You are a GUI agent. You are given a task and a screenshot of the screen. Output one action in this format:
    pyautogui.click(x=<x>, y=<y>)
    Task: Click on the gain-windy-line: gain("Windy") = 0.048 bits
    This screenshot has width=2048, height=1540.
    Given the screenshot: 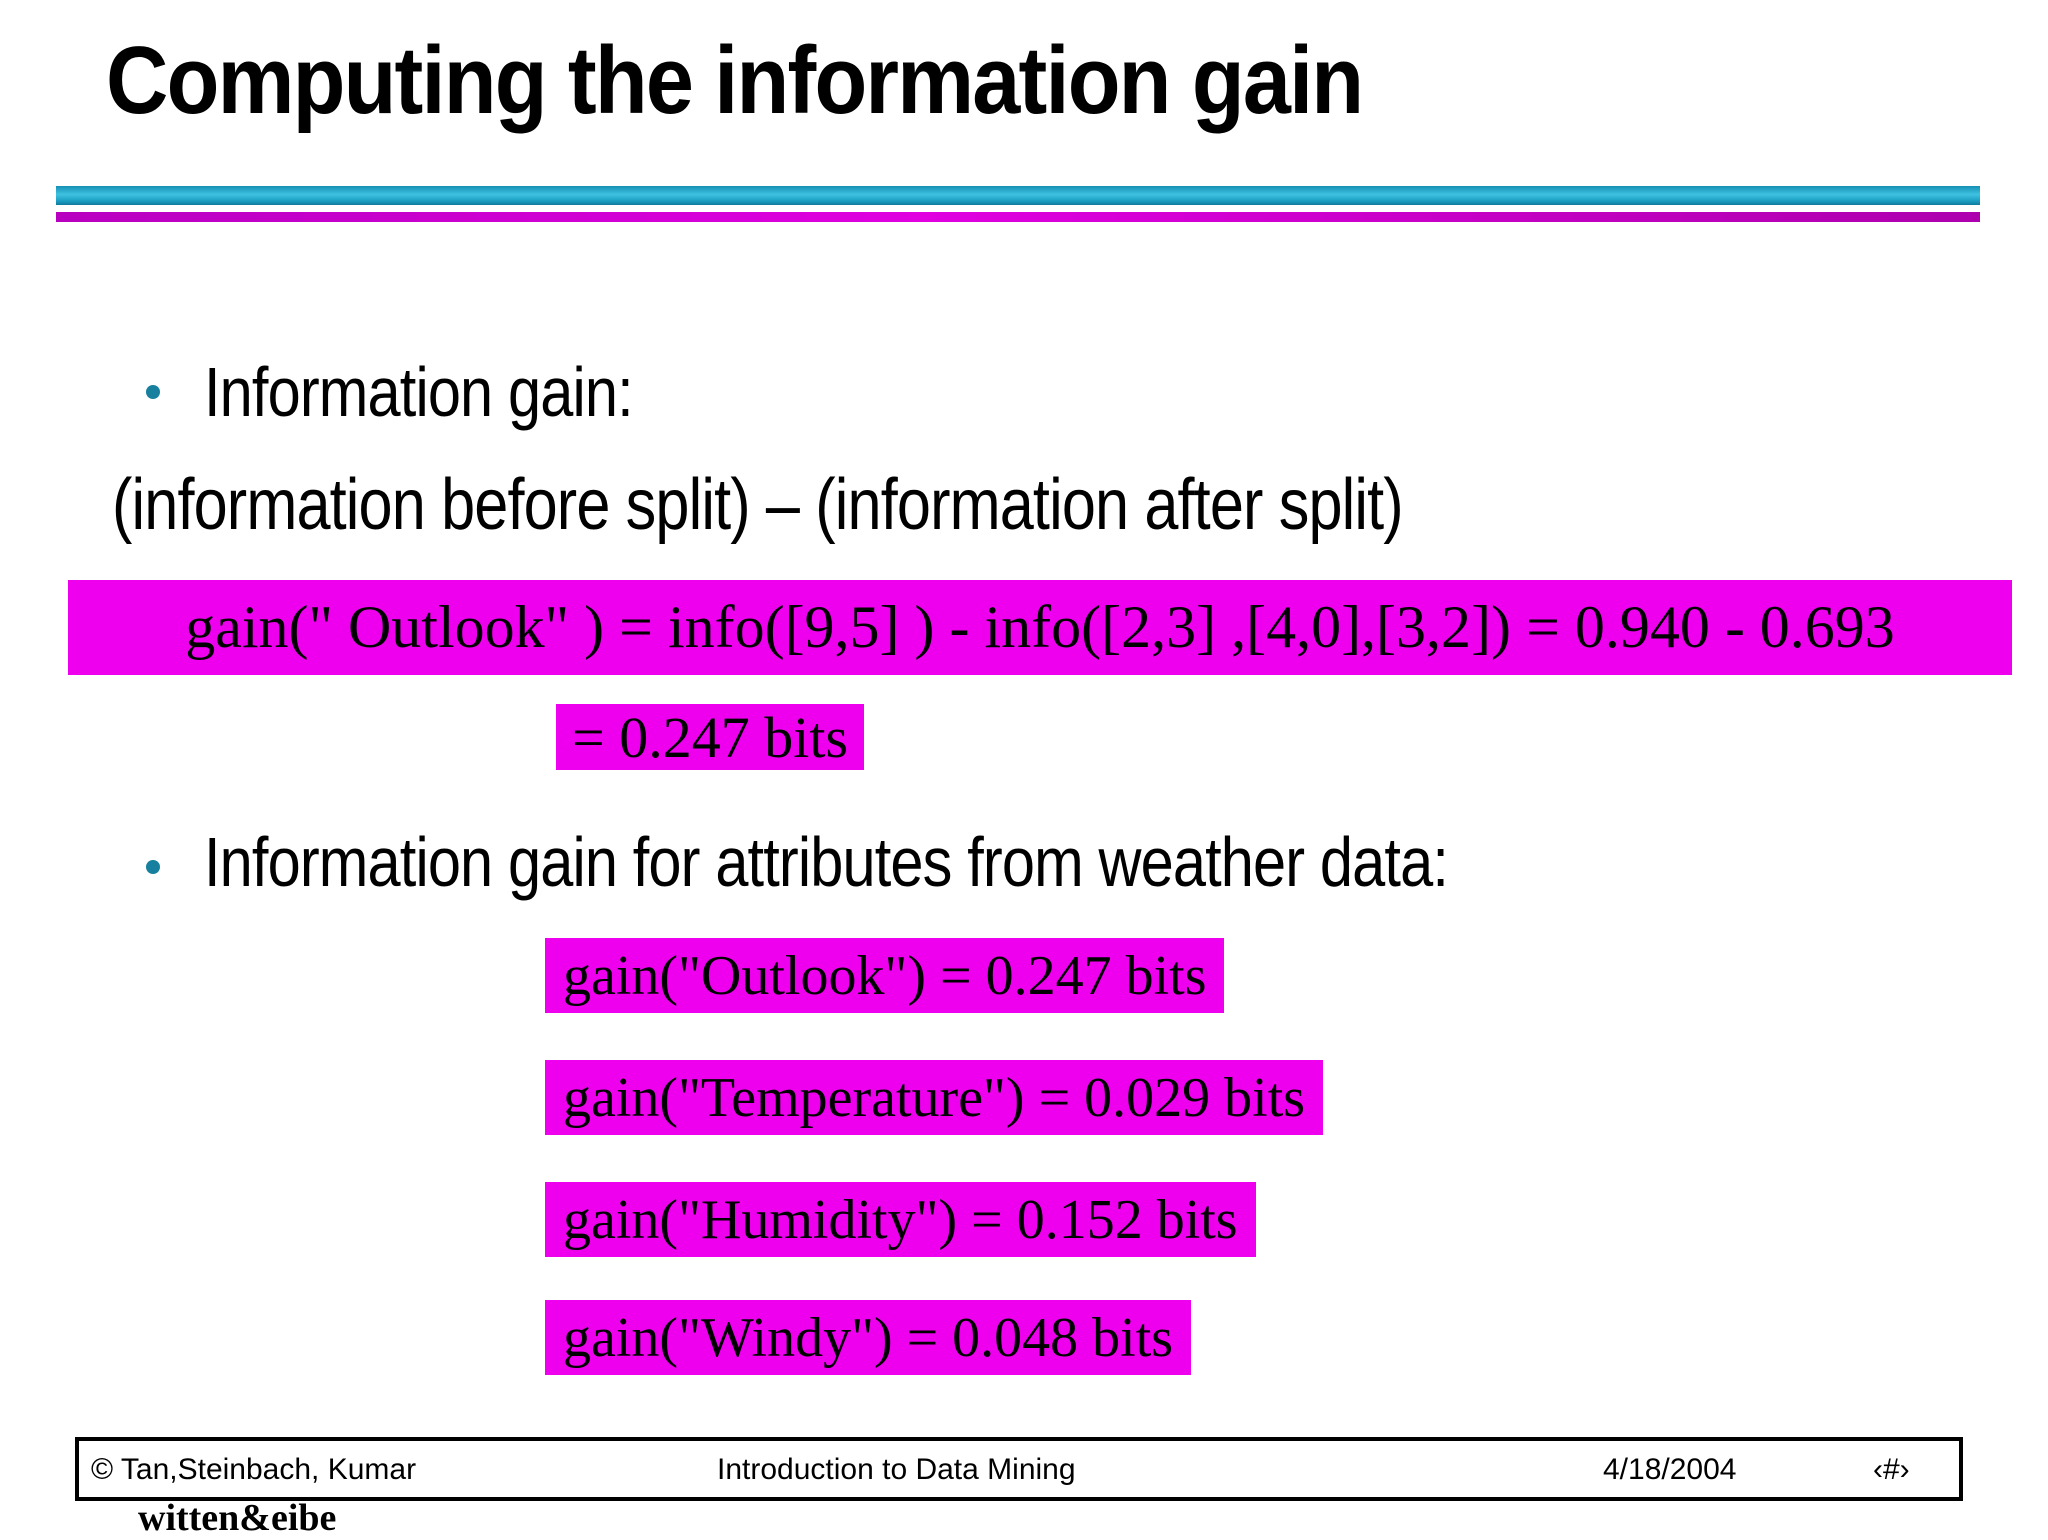 What is the action you would take?
    pyautogui.click(x=868, y=1337)
    